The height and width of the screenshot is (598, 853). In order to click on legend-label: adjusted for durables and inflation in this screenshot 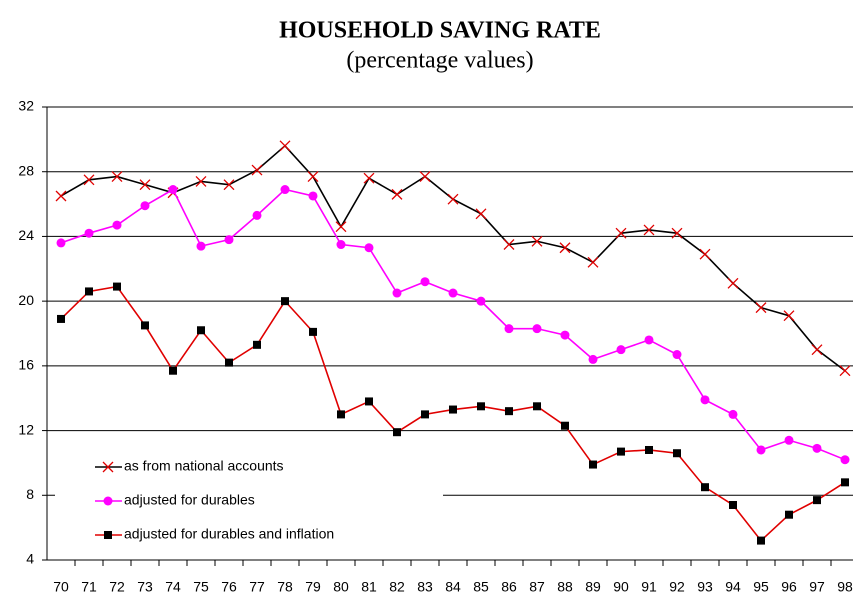, I will do `click(229, 534)`.